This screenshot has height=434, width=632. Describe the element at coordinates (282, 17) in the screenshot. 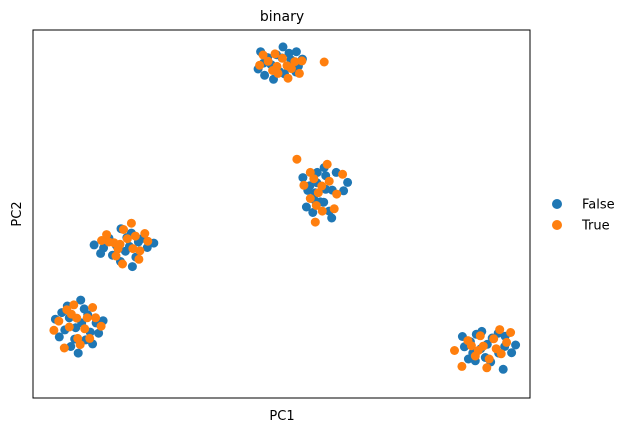

I see `chart-title: binary` at that location.